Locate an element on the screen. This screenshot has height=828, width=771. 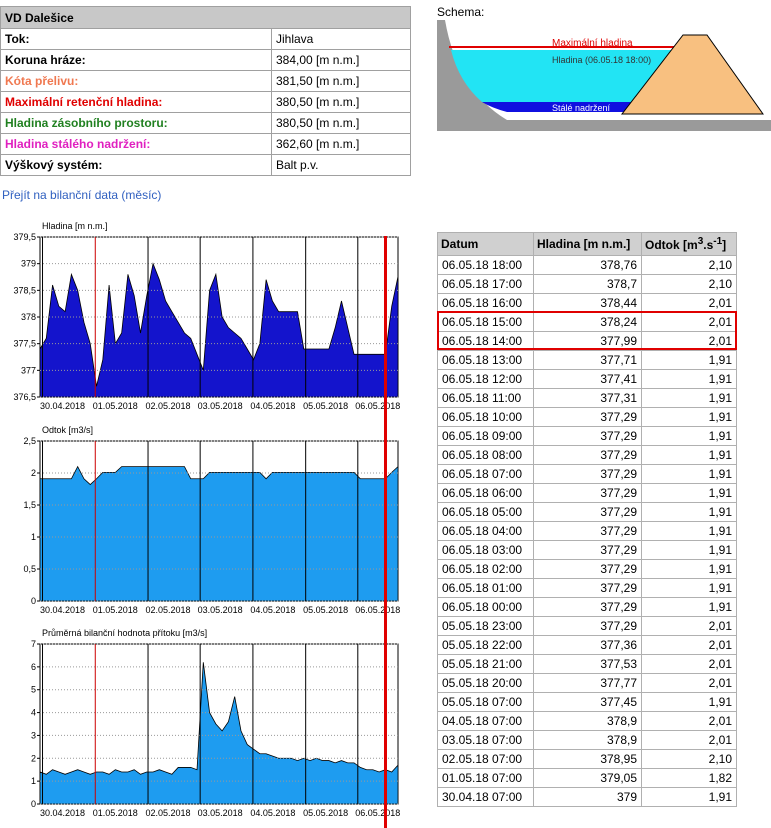
area is located at coordinates (219, 330).